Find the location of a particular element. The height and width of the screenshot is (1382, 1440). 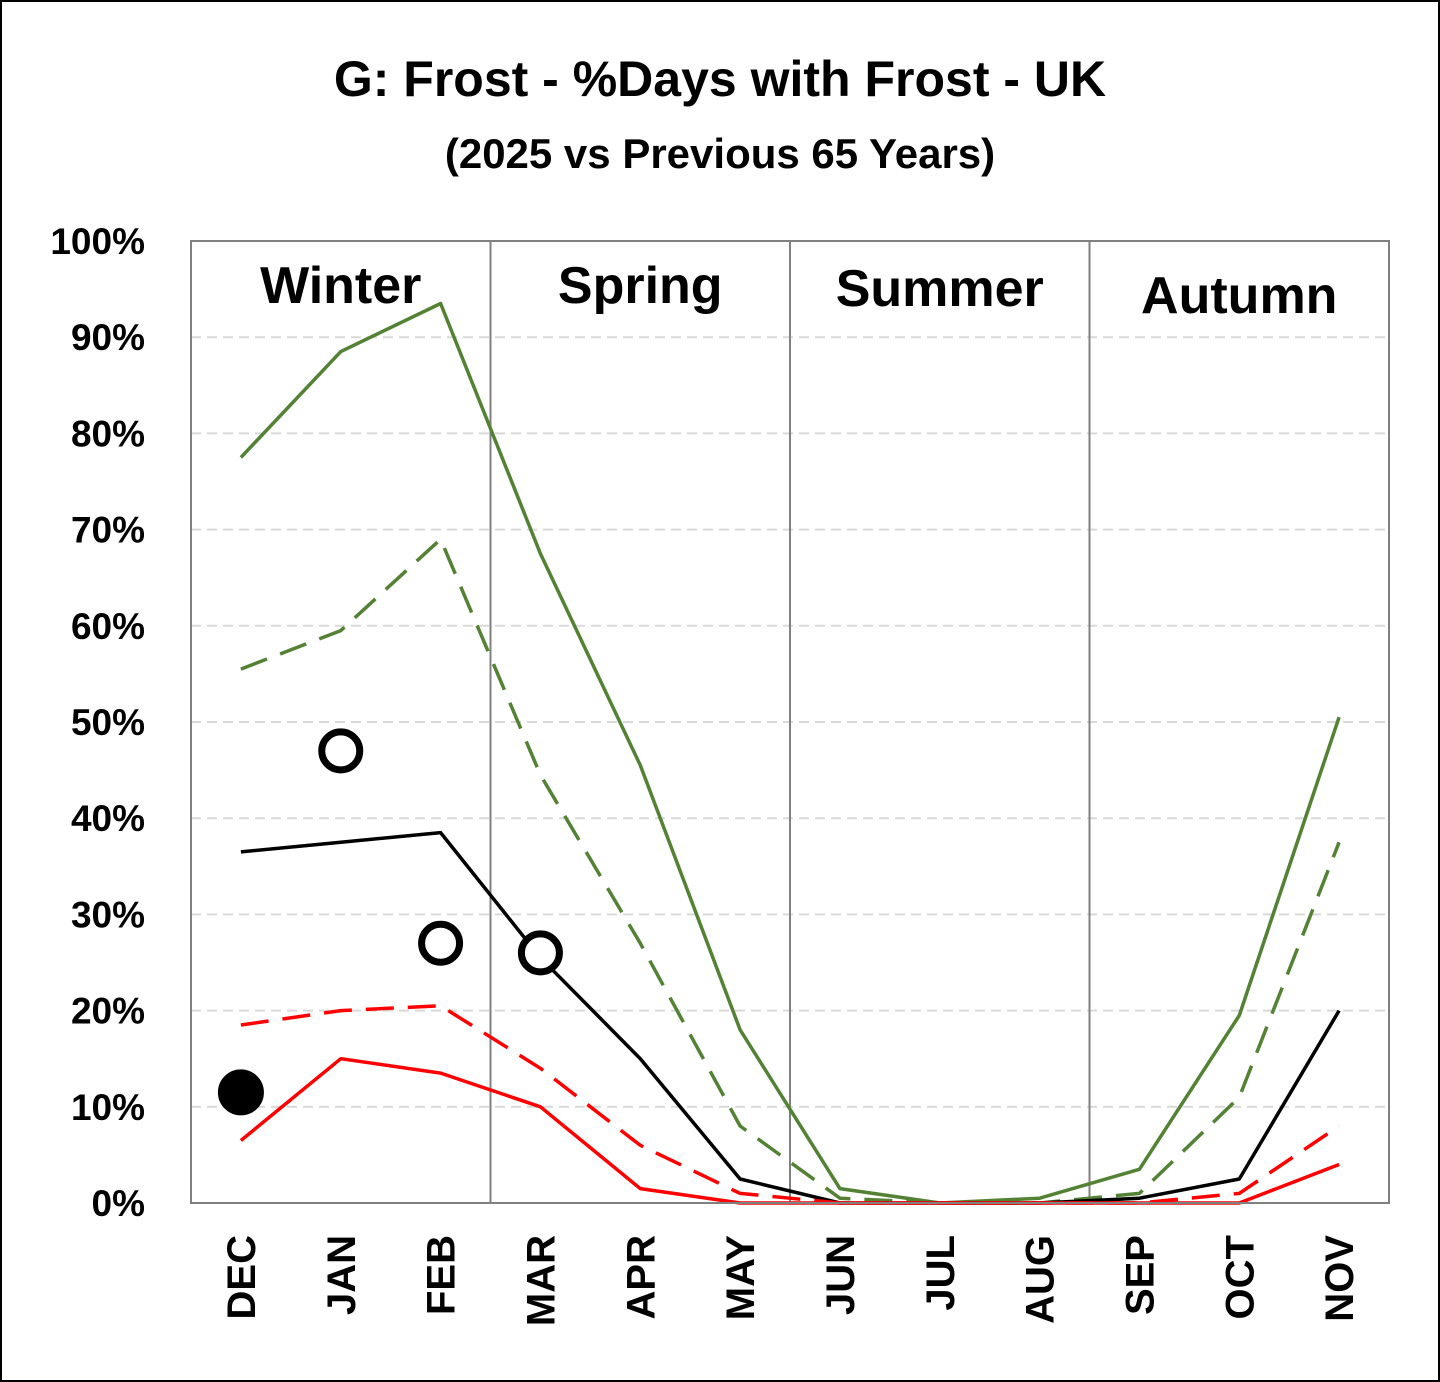

season-label-spring: Spring is located at coordinates (640, 286).